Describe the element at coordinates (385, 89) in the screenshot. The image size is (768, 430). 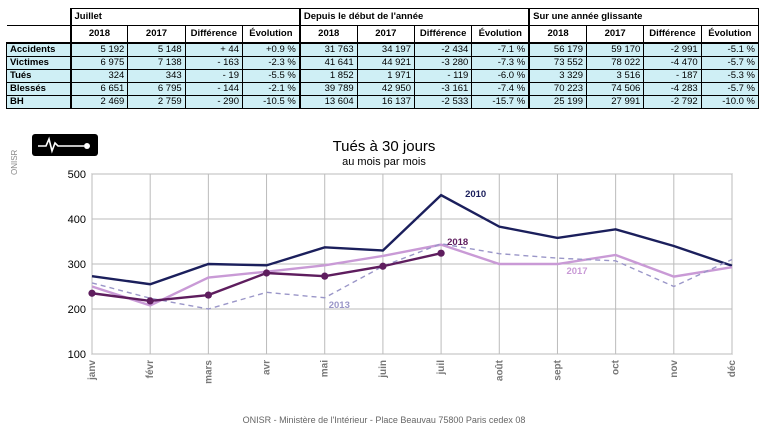
I see `table-cell: 42 950` at that location.